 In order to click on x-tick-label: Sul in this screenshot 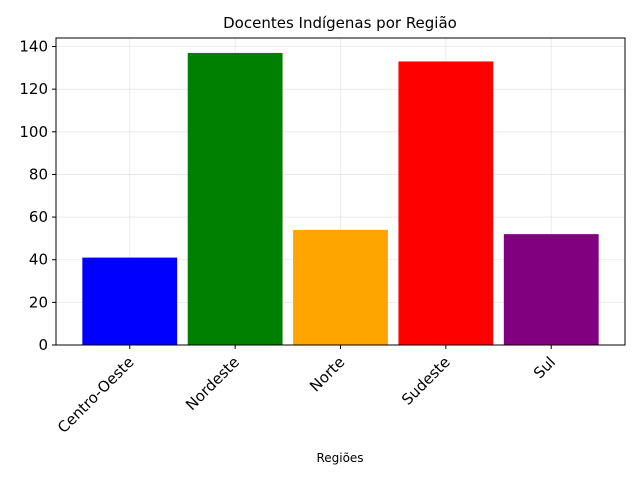, I will do `click(544, 367)`.